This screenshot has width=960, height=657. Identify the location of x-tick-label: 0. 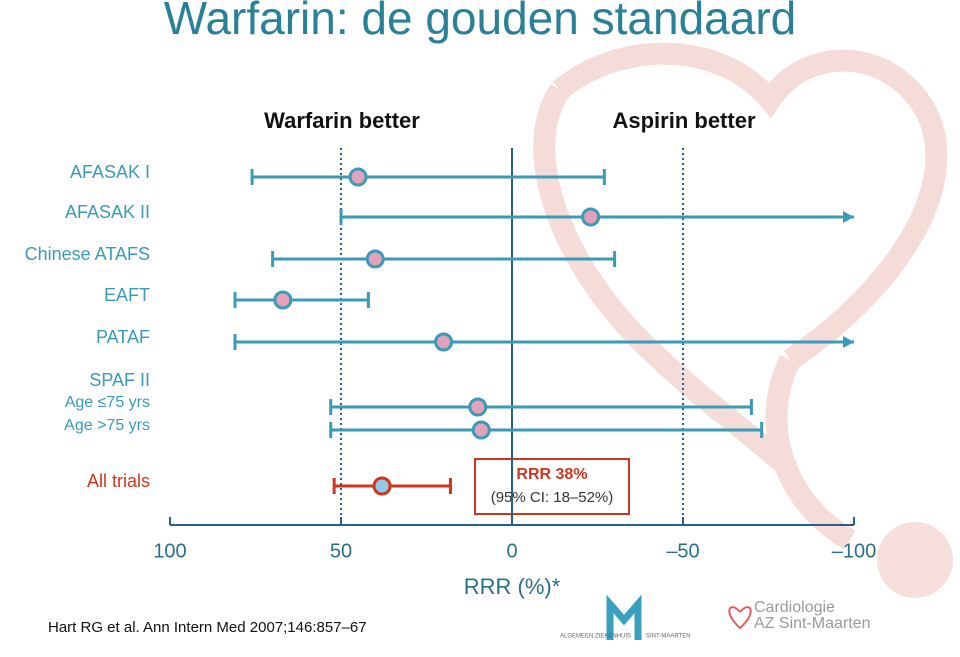
(511, 551).